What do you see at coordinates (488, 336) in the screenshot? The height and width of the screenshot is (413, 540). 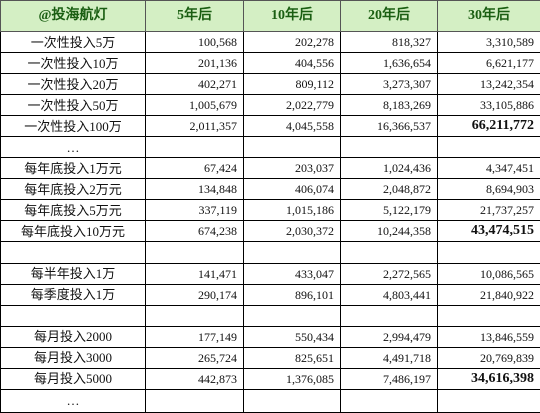 I see `value-cell: 13,846,559` at bounding box center [488, 336].